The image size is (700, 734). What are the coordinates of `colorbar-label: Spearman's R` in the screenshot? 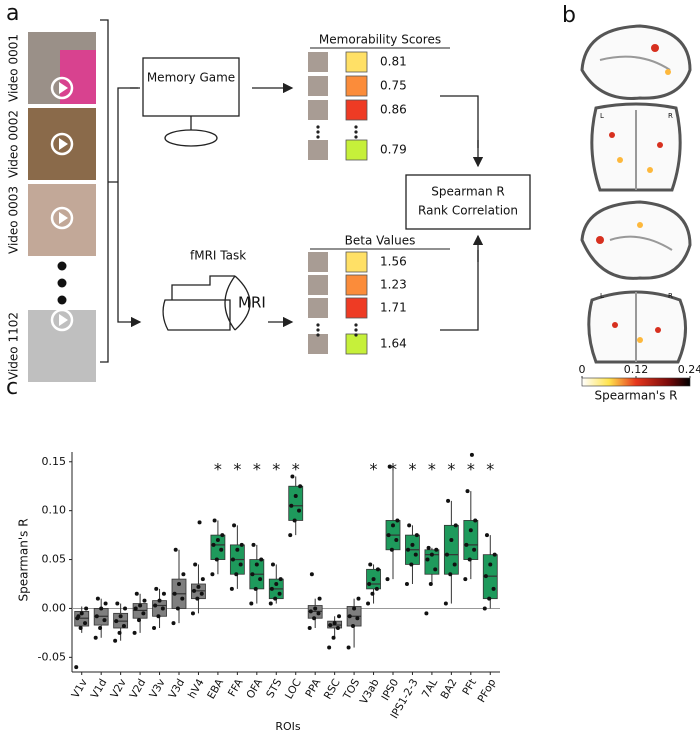 It's located at (635, 396).